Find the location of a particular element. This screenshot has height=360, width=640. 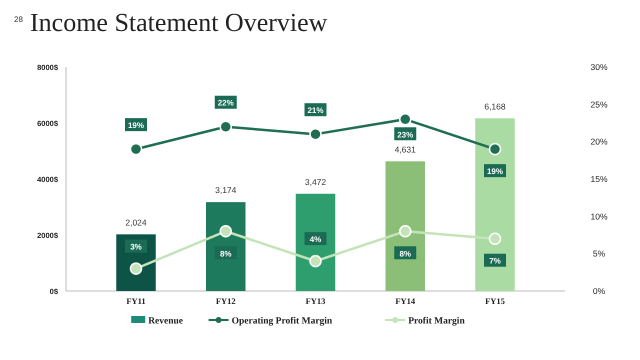

y2-tick-label: 25% is located at coordinates (599, 104).